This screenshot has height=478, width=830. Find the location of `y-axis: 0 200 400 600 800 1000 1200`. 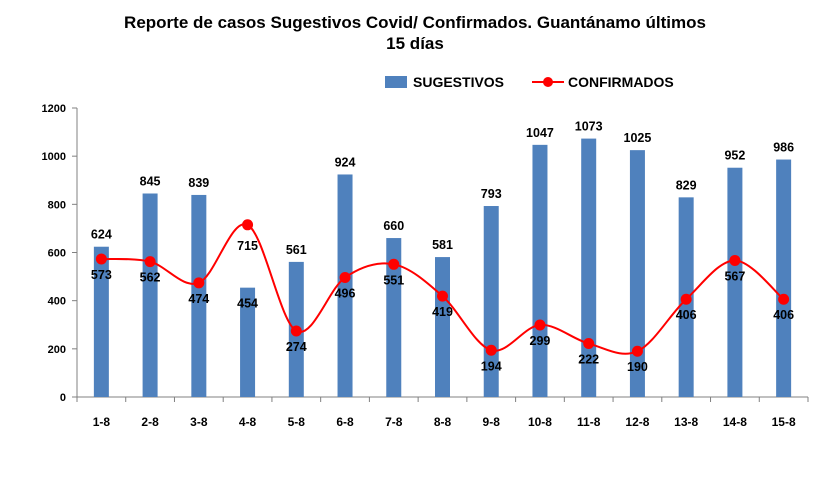

y-axis: 0 200 400 600 800 1000 1200 is located at coordinates (60, 253).